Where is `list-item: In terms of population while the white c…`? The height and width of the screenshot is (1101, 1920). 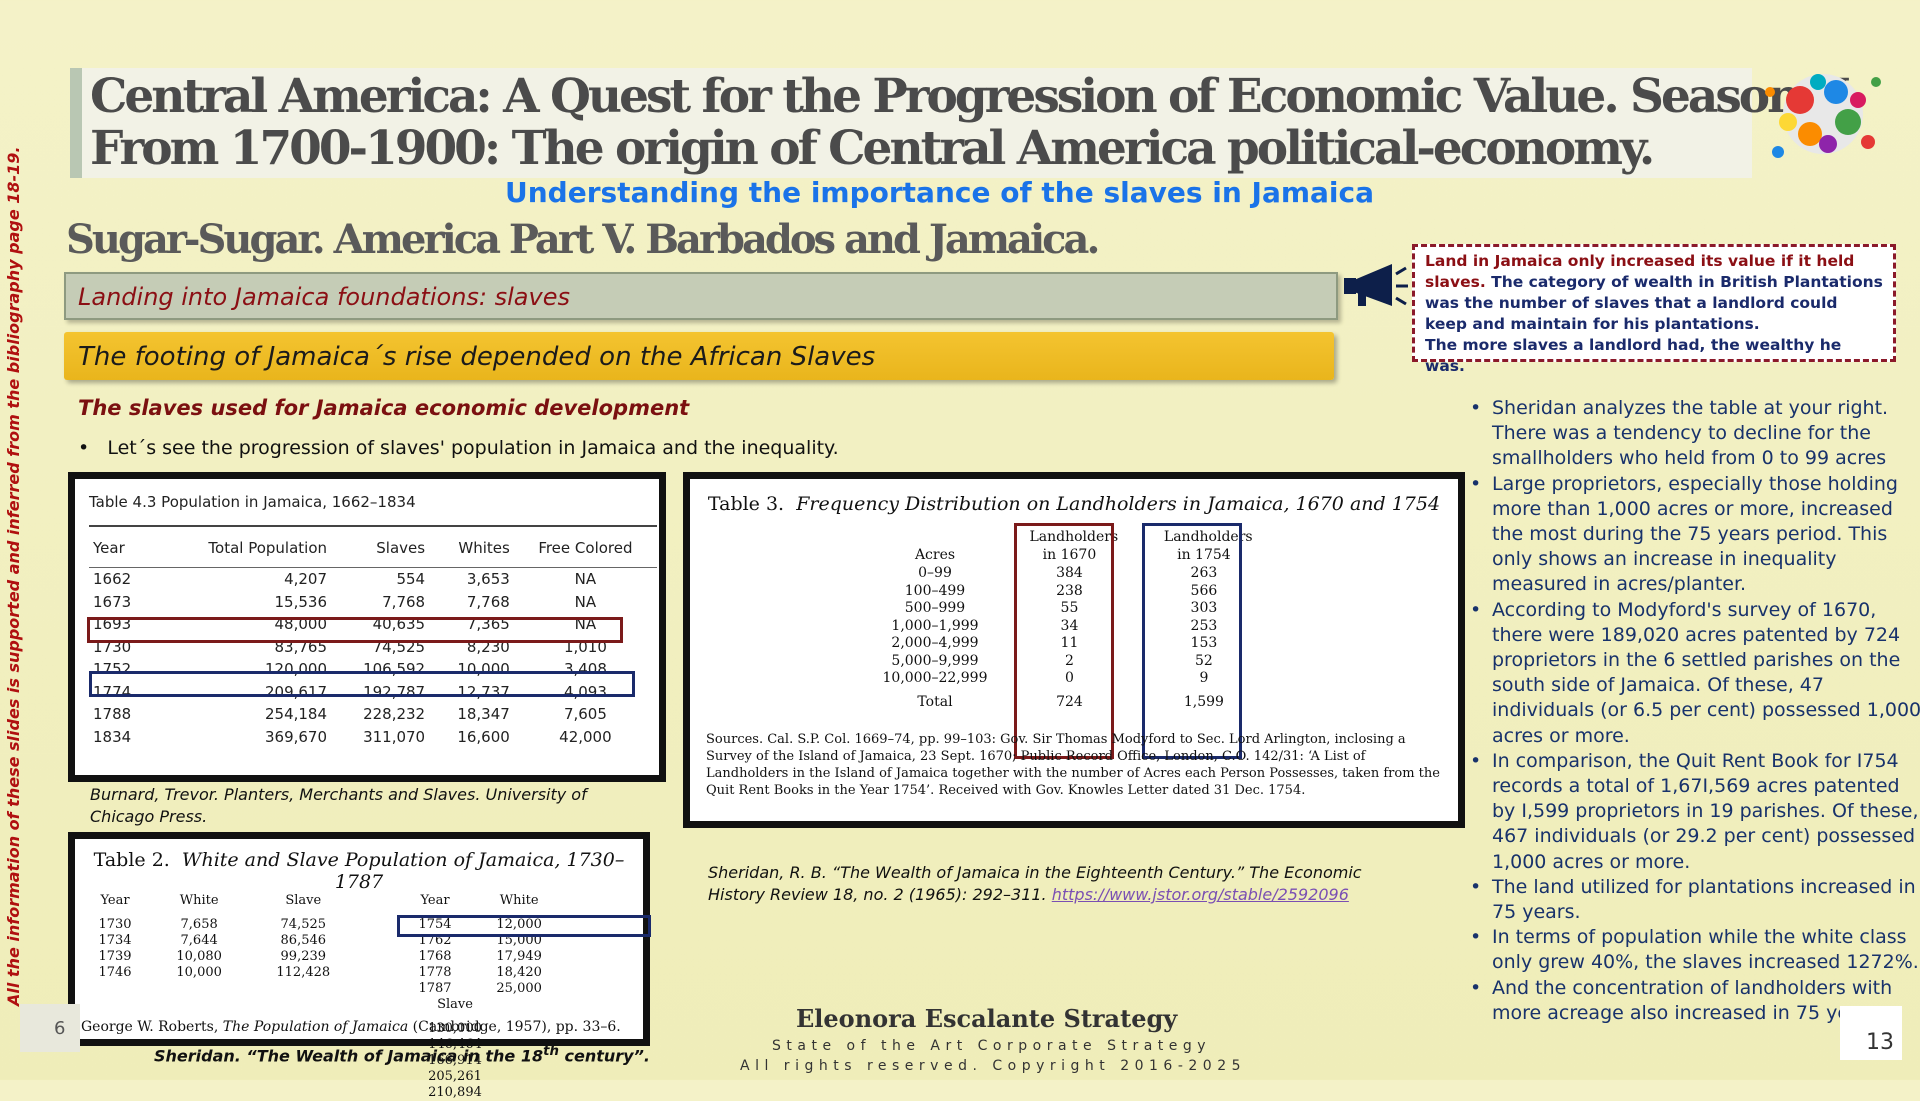
list-item: In terms of population while the white c… is located at coordinates (1695, 950).